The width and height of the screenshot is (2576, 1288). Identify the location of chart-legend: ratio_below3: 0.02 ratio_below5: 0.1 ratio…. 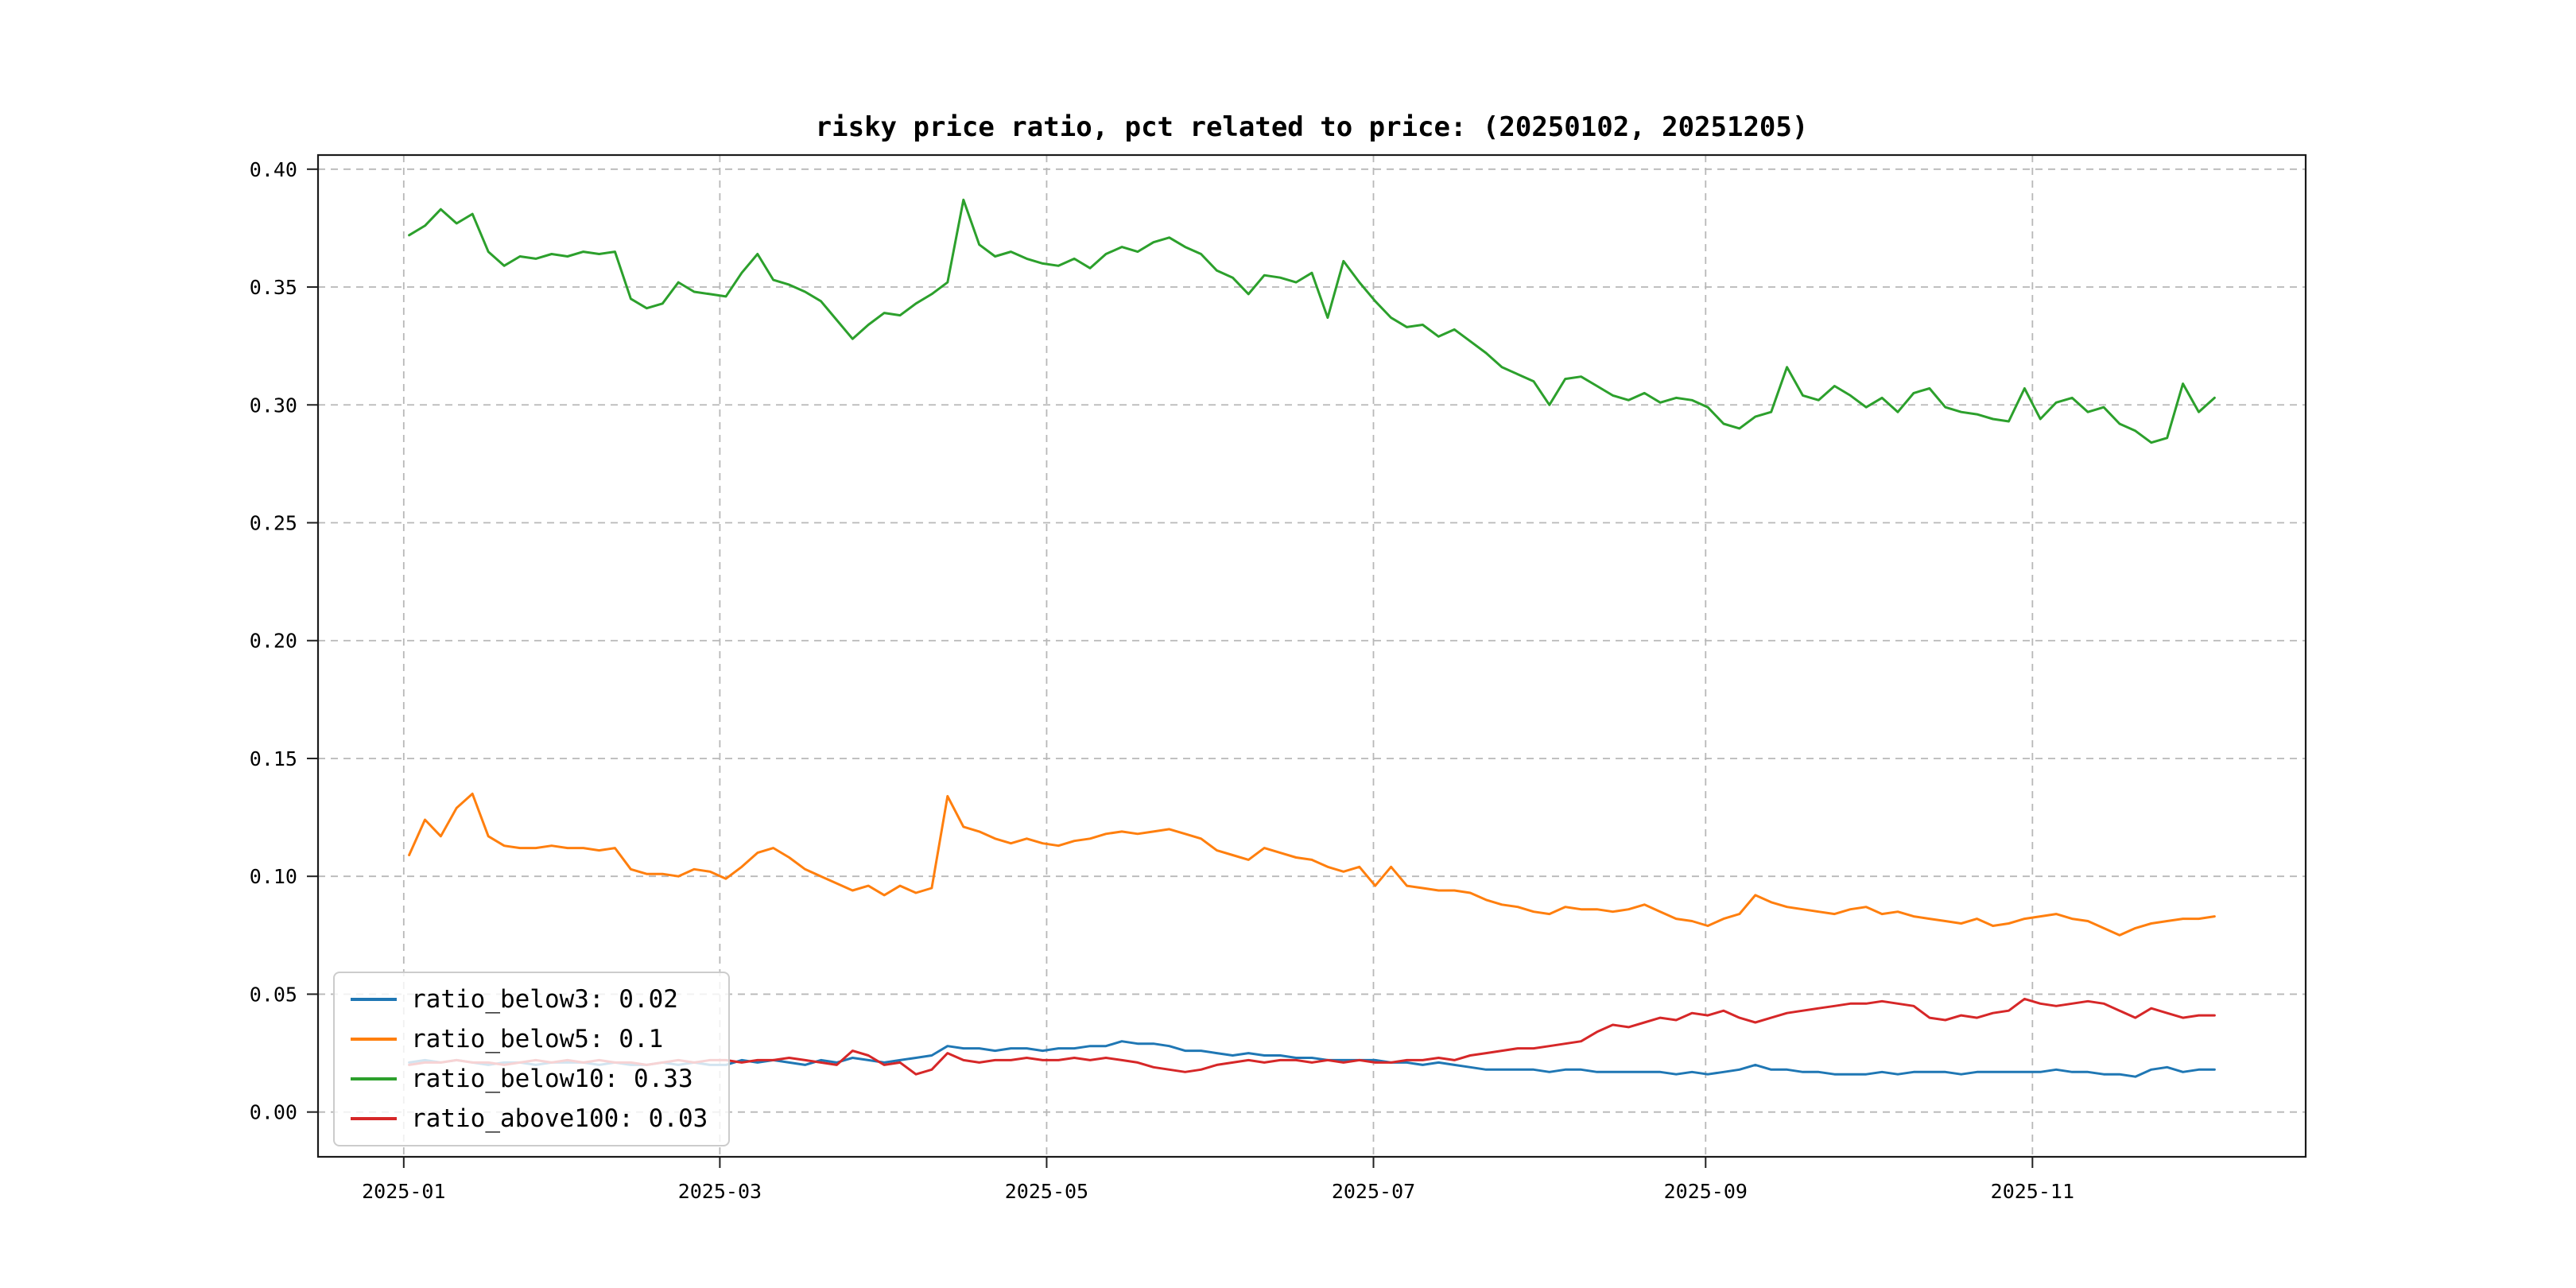
(532, 1059).